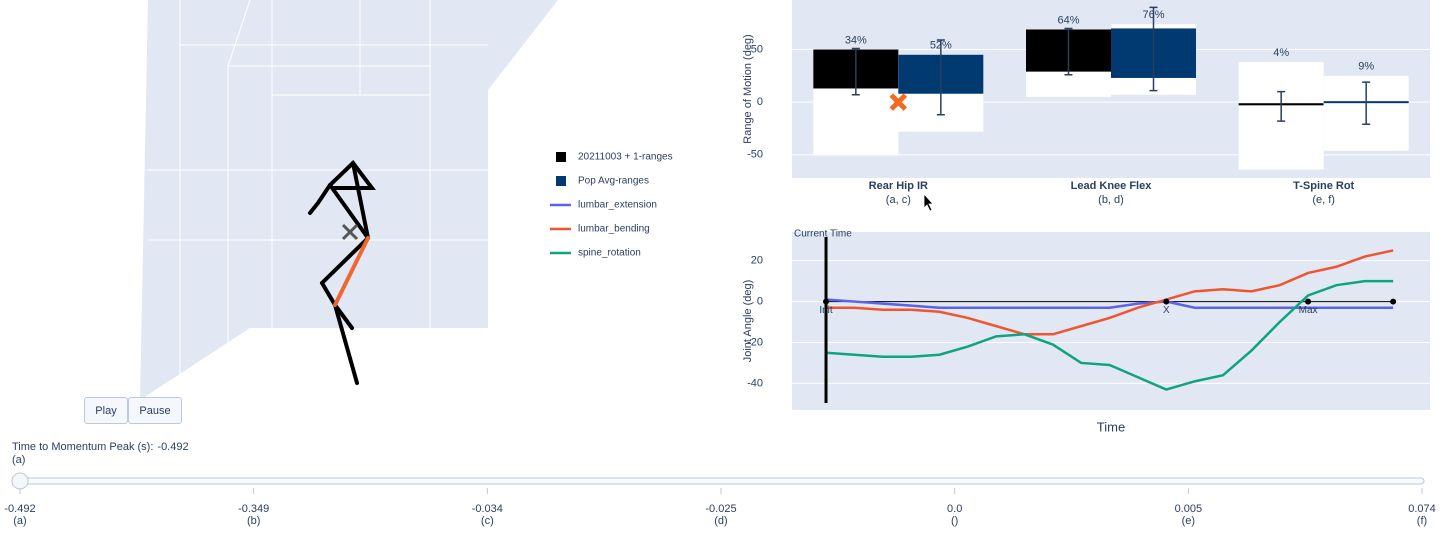 The image size is (1456, 535). What do you see at coordinates (823, 234) in the screenshot?
I see `current-time-label: Current Time` at bounding box center [823, 234].